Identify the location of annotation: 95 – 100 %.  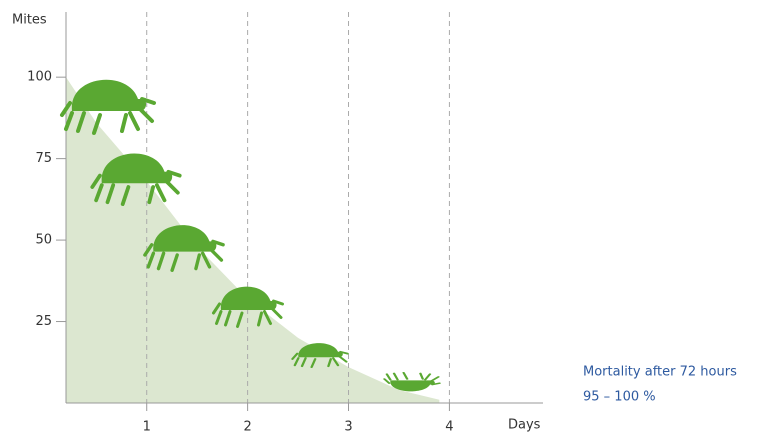
(619, 397).